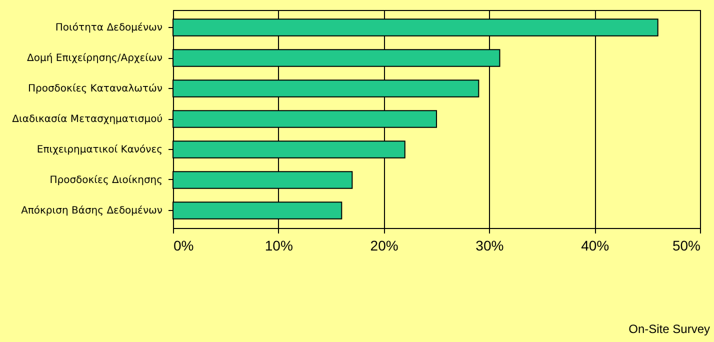 The width and height of the screenshot is (714, 342). Describe the element at coordinates (490, 246) in the screenshot. I see `x-tick-label: 30%` at that location.